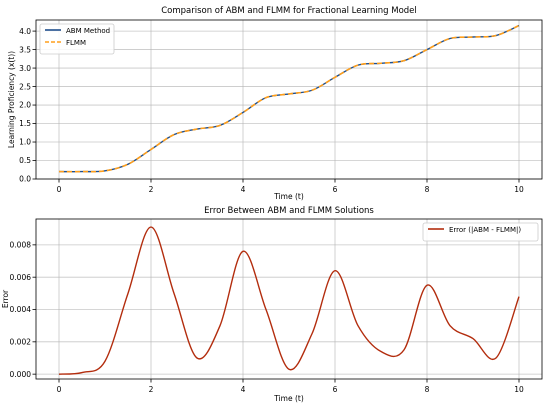 The height and width of the screenshot is (409, 550). Describe the element at coordinates (485, 230) in the screenshot. I see `legend-label: Error (|ABM - FLMM|)` at that location.